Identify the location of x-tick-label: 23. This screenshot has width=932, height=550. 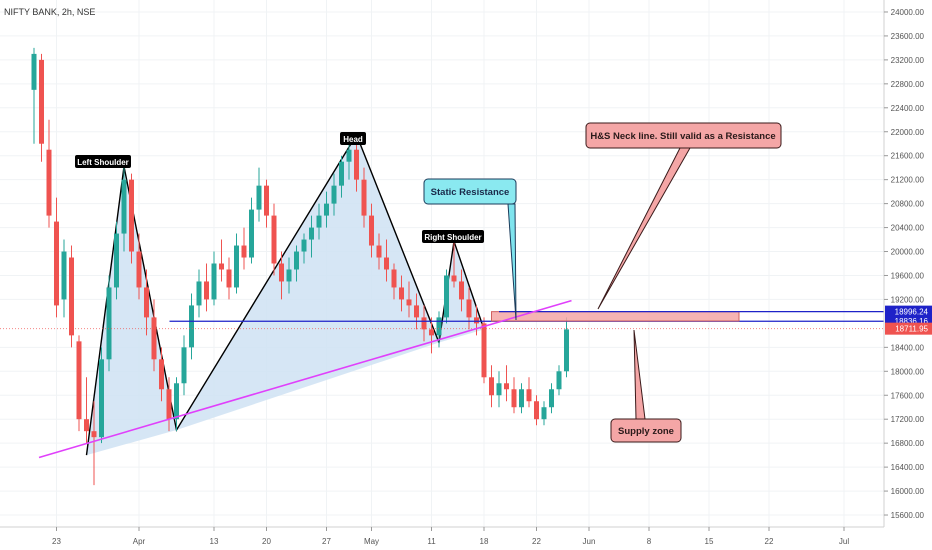
(56, 541).